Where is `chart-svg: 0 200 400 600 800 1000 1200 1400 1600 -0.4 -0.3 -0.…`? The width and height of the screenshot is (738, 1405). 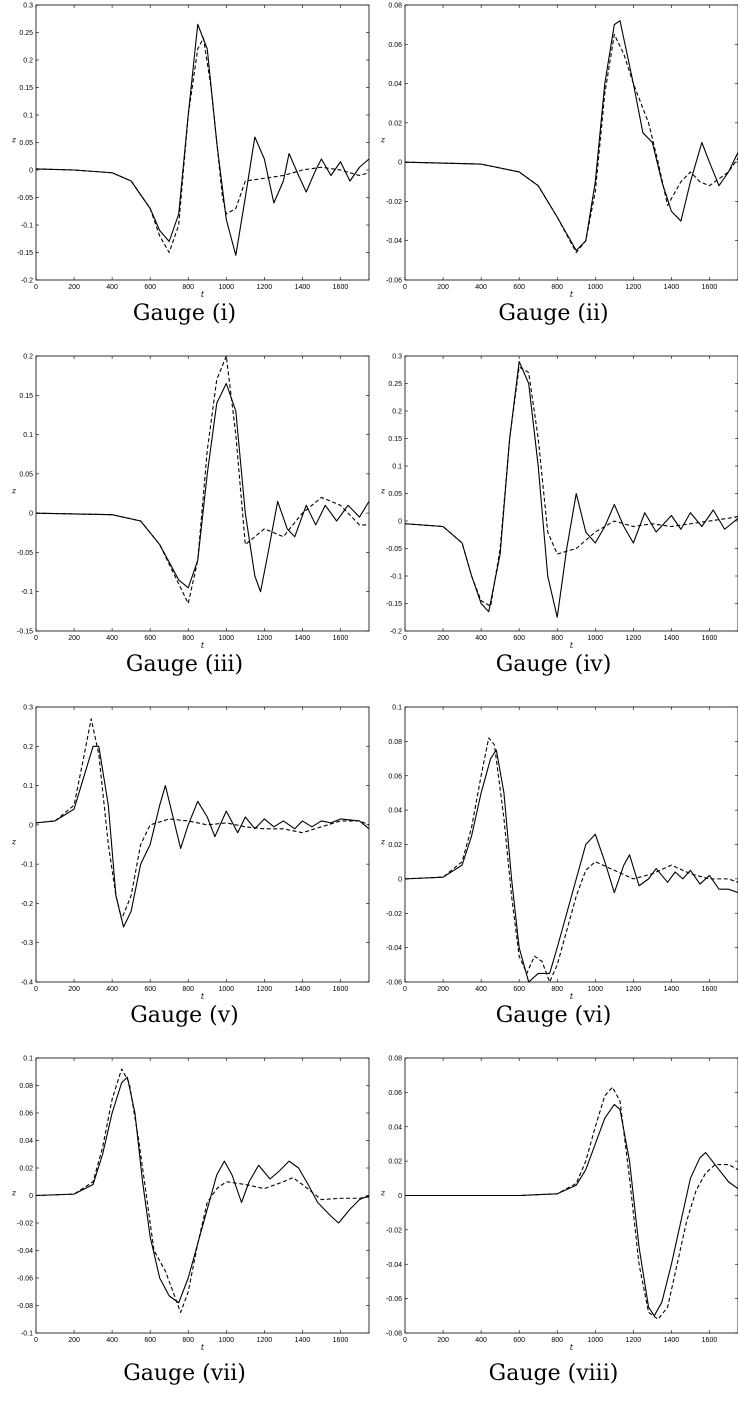 chart-svg: 0 200 400 600 800 1000 1200 1400 1600 -0.4 -0.3 -0.… is located at coordinates (190, 853).